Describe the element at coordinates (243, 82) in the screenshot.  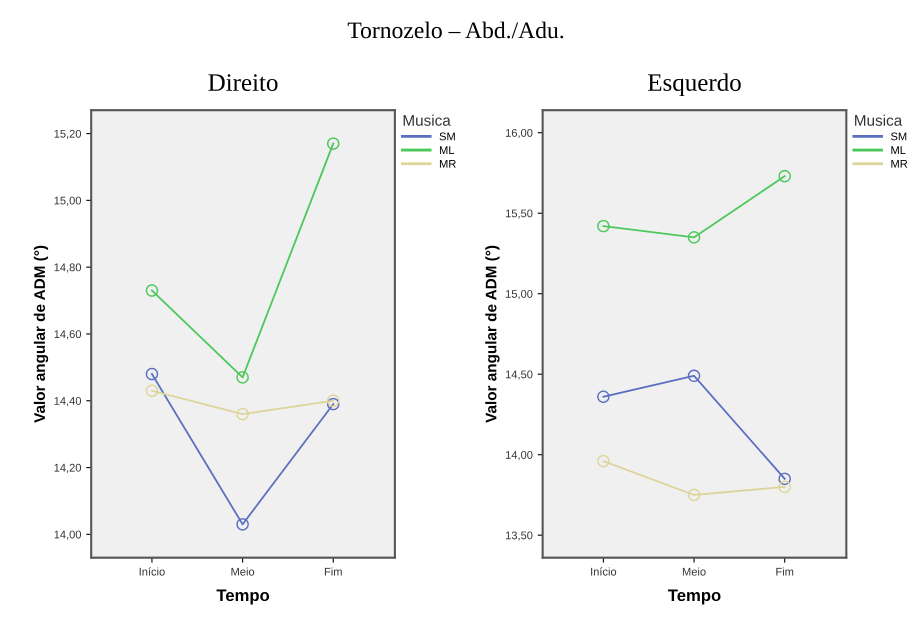
I see `chart-title: Direito` at that location.